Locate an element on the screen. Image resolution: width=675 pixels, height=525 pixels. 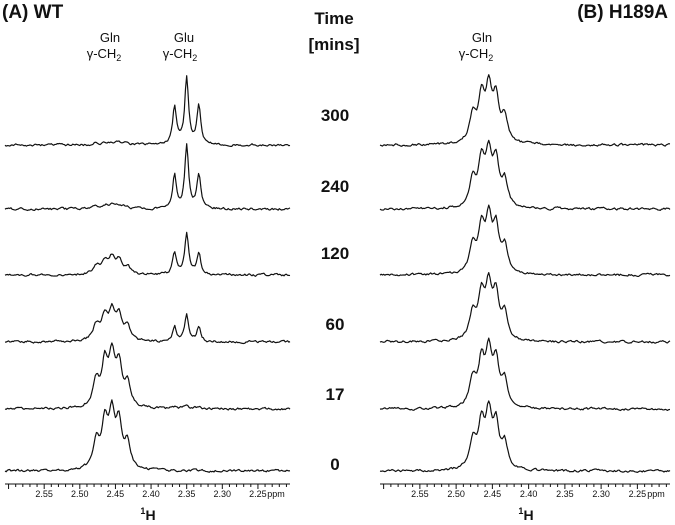
panel-b-title: (B) H189A is located at coordinates (622, 12).